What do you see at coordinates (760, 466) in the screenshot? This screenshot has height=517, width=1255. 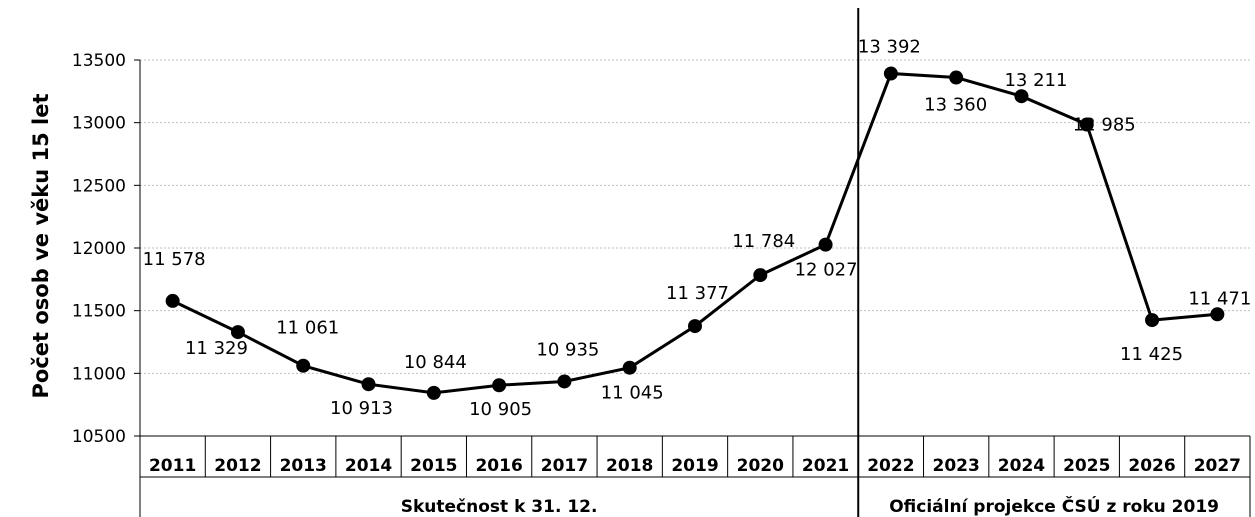 I see `x-tick-label: 2020` at bounding box center [760, 466].